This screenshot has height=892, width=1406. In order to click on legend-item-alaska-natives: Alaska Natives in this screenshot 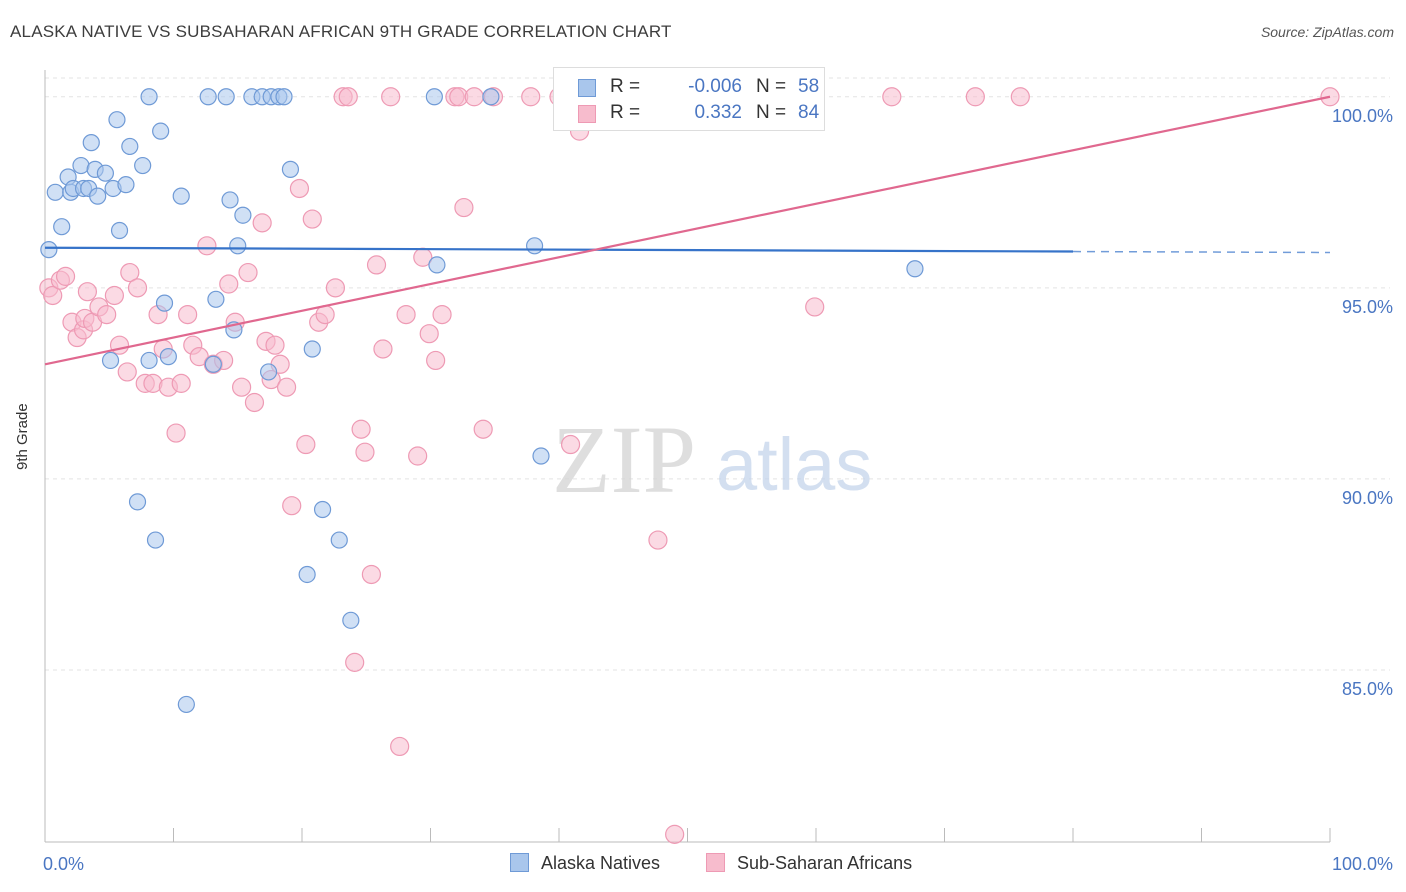, I will do `click(585, 863)`.